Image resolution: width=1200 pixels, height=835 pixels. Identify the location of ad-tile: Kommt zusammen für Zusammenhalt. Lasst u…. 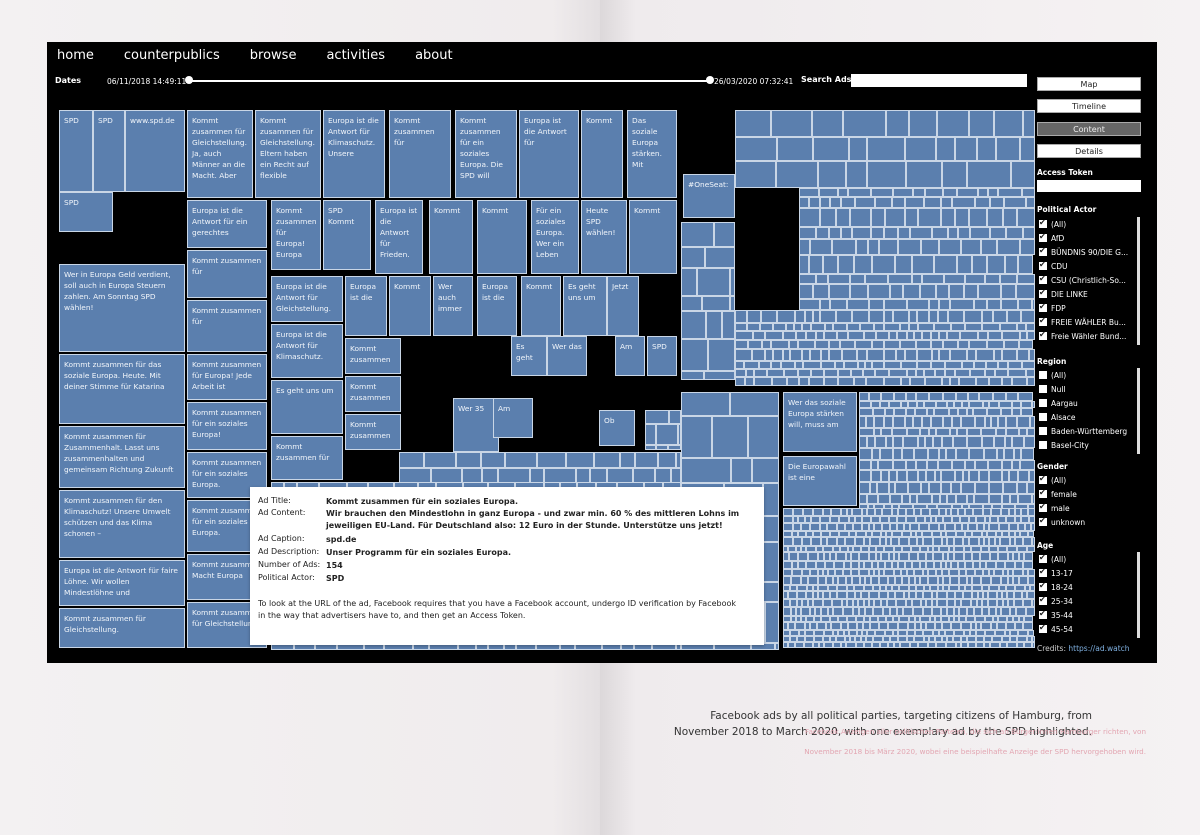
(122, 457).